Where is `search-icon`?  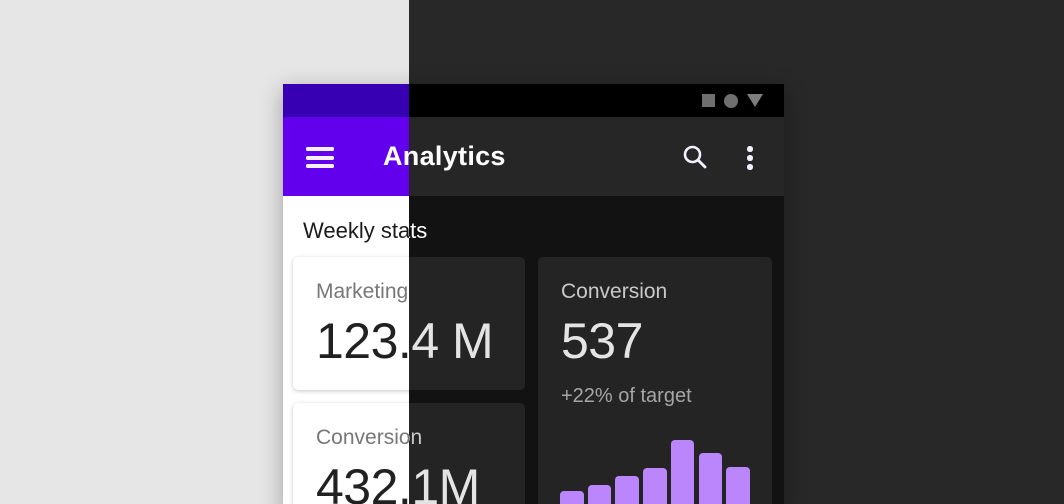 search-icon is located at coordinates (695, 157).